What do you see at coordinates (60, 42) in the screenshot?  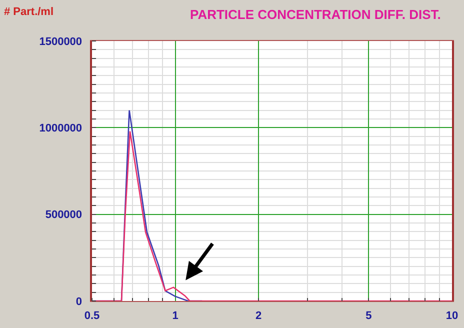 I see `y-tick-label: 1500000` at bounding box center [60, 42].